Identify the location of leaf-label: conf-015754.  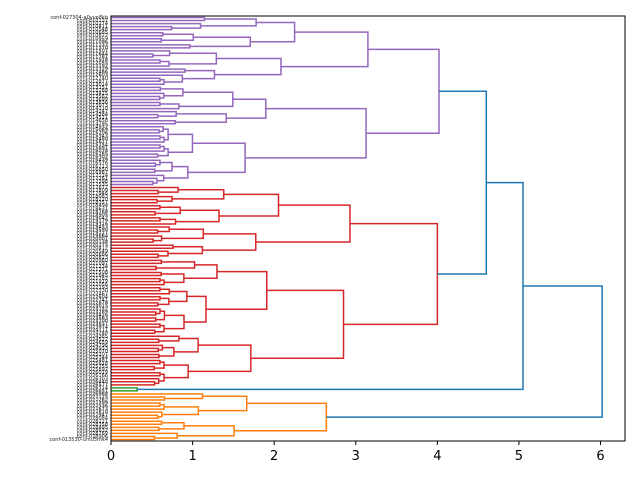
(92, 146).